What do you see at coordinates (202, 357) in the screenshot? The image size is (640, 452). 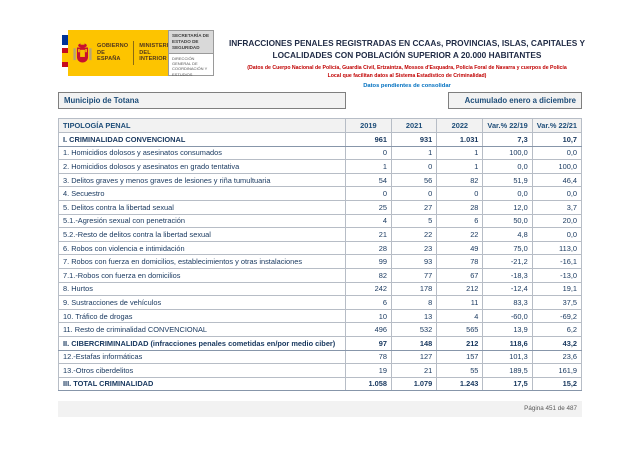 I see `row-label: 12.-Estafas informáticas` at bounding box center [202, 357].